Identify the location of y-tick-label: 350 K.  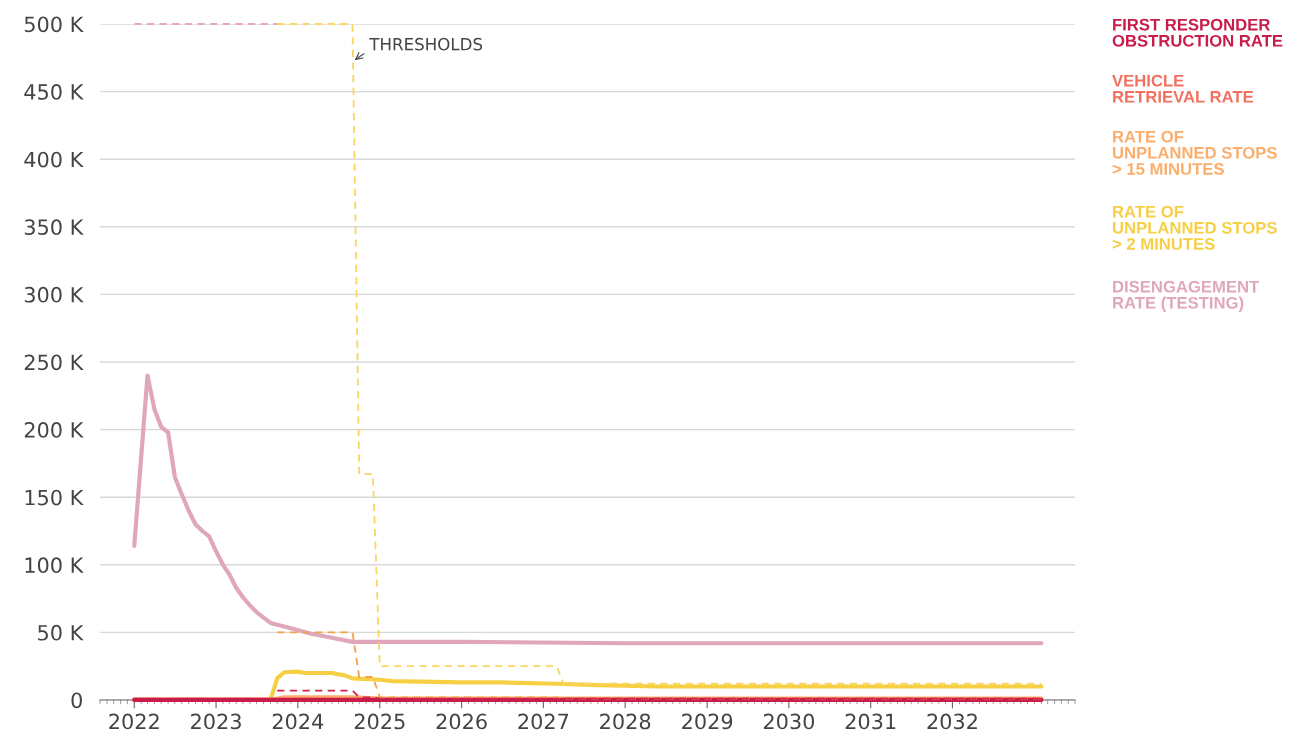
(54, 227).